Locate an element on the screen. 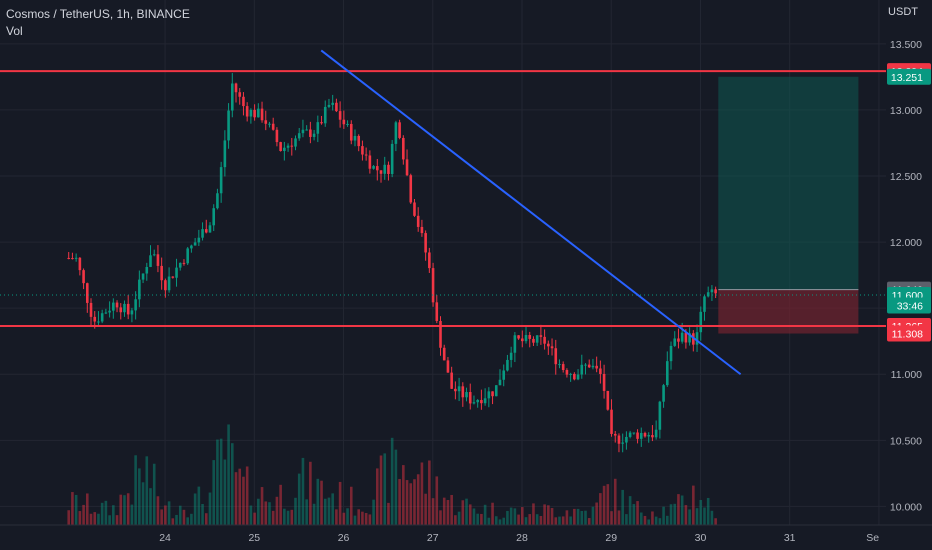 The height and width of the screenshot is (550, 932). profit-zone is located at coordinates (788, 183).